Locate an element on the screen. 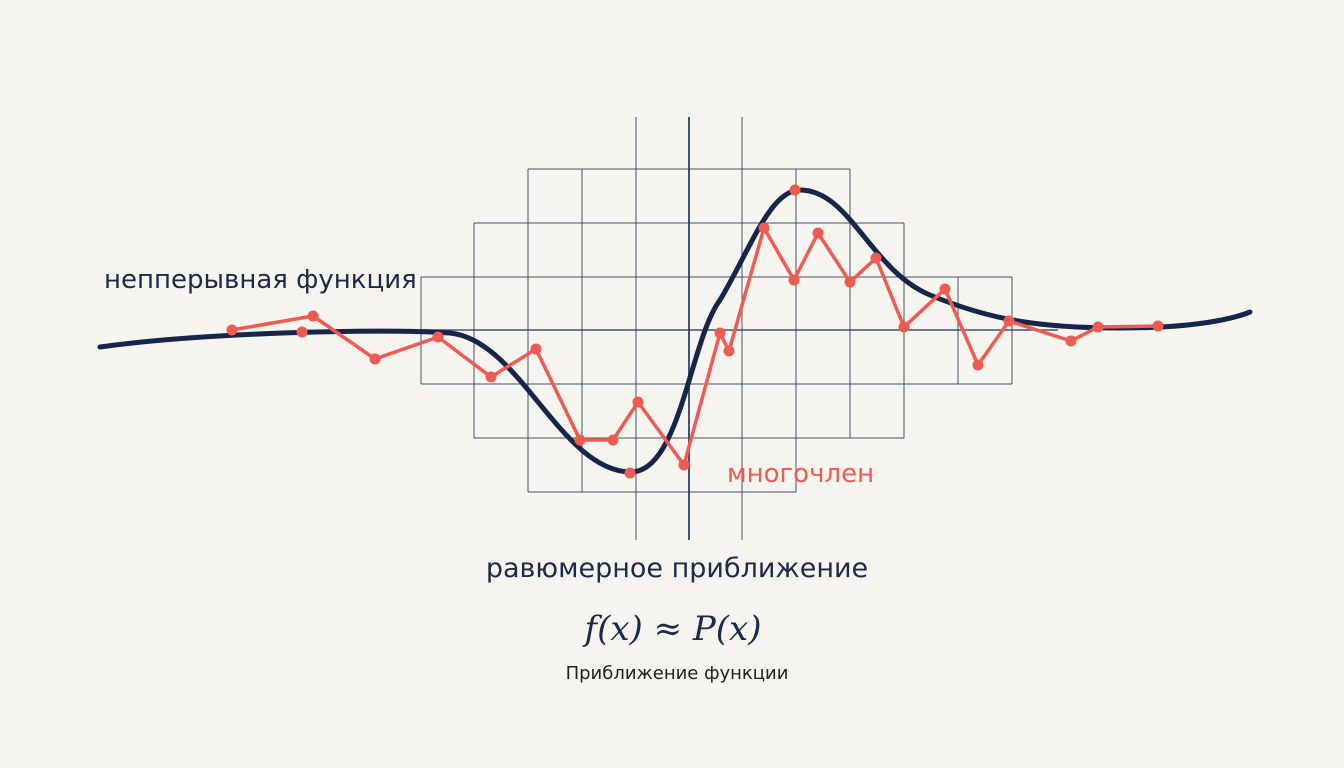  formula: f(x) ≈ P(x) is located at coordinates (672, 629).